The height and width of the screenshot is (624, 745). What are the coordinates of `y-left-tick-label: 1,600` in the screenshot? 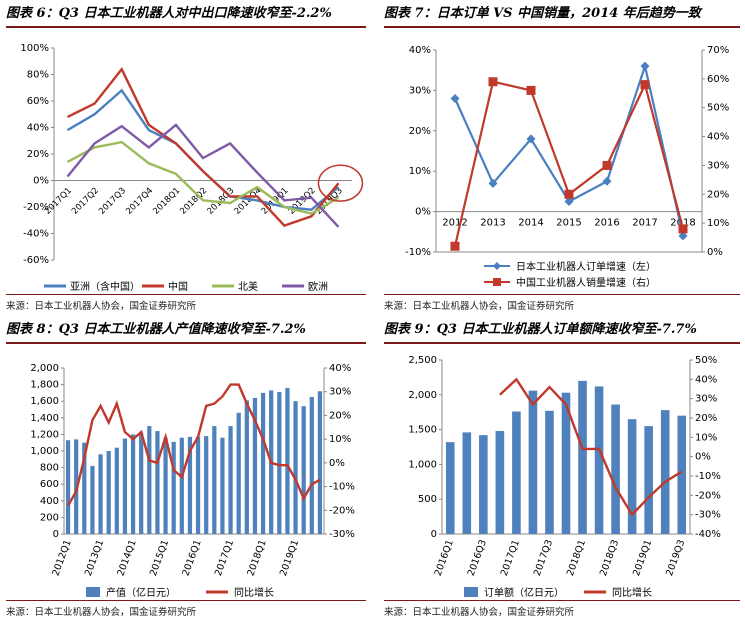 It's located at (44, 401).